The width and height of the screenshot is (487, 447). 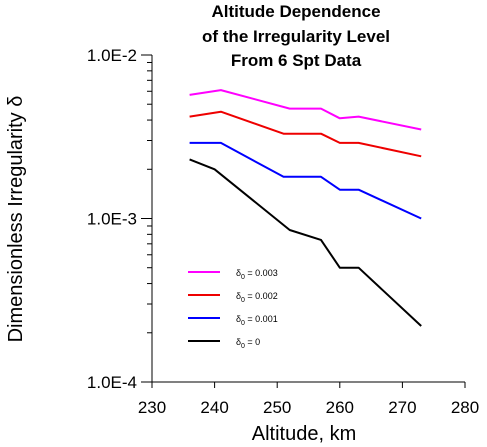 I want to click on legend-label: δ0 = 0, so click(x=248, y=343).